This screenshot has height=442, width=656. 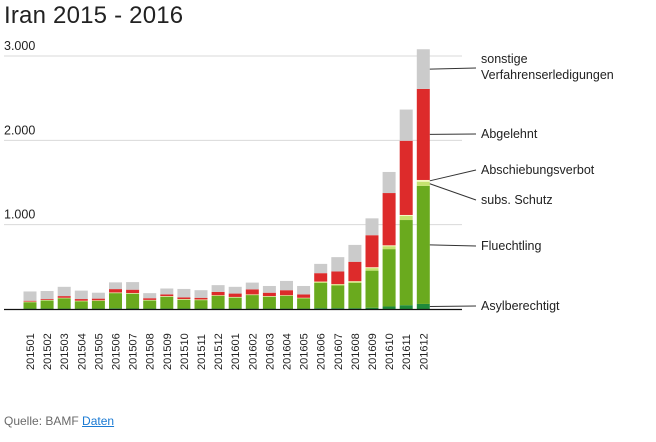 I want to click on source-note: Quelle: BAMF Daten, so click(x=59, y=421).